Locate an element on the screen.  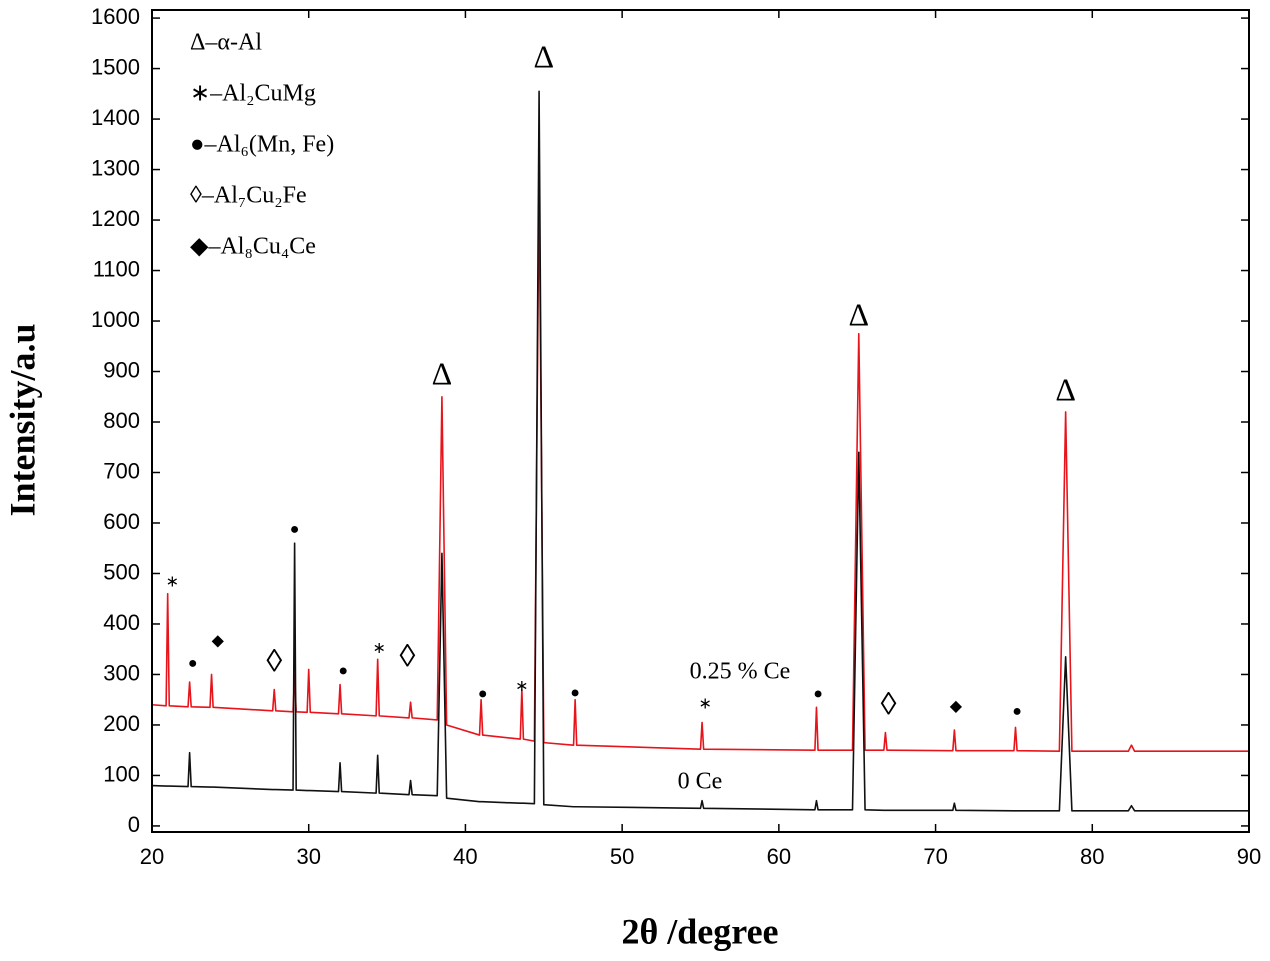
y-tick-label: 900 is located at coordinates (121, 369).